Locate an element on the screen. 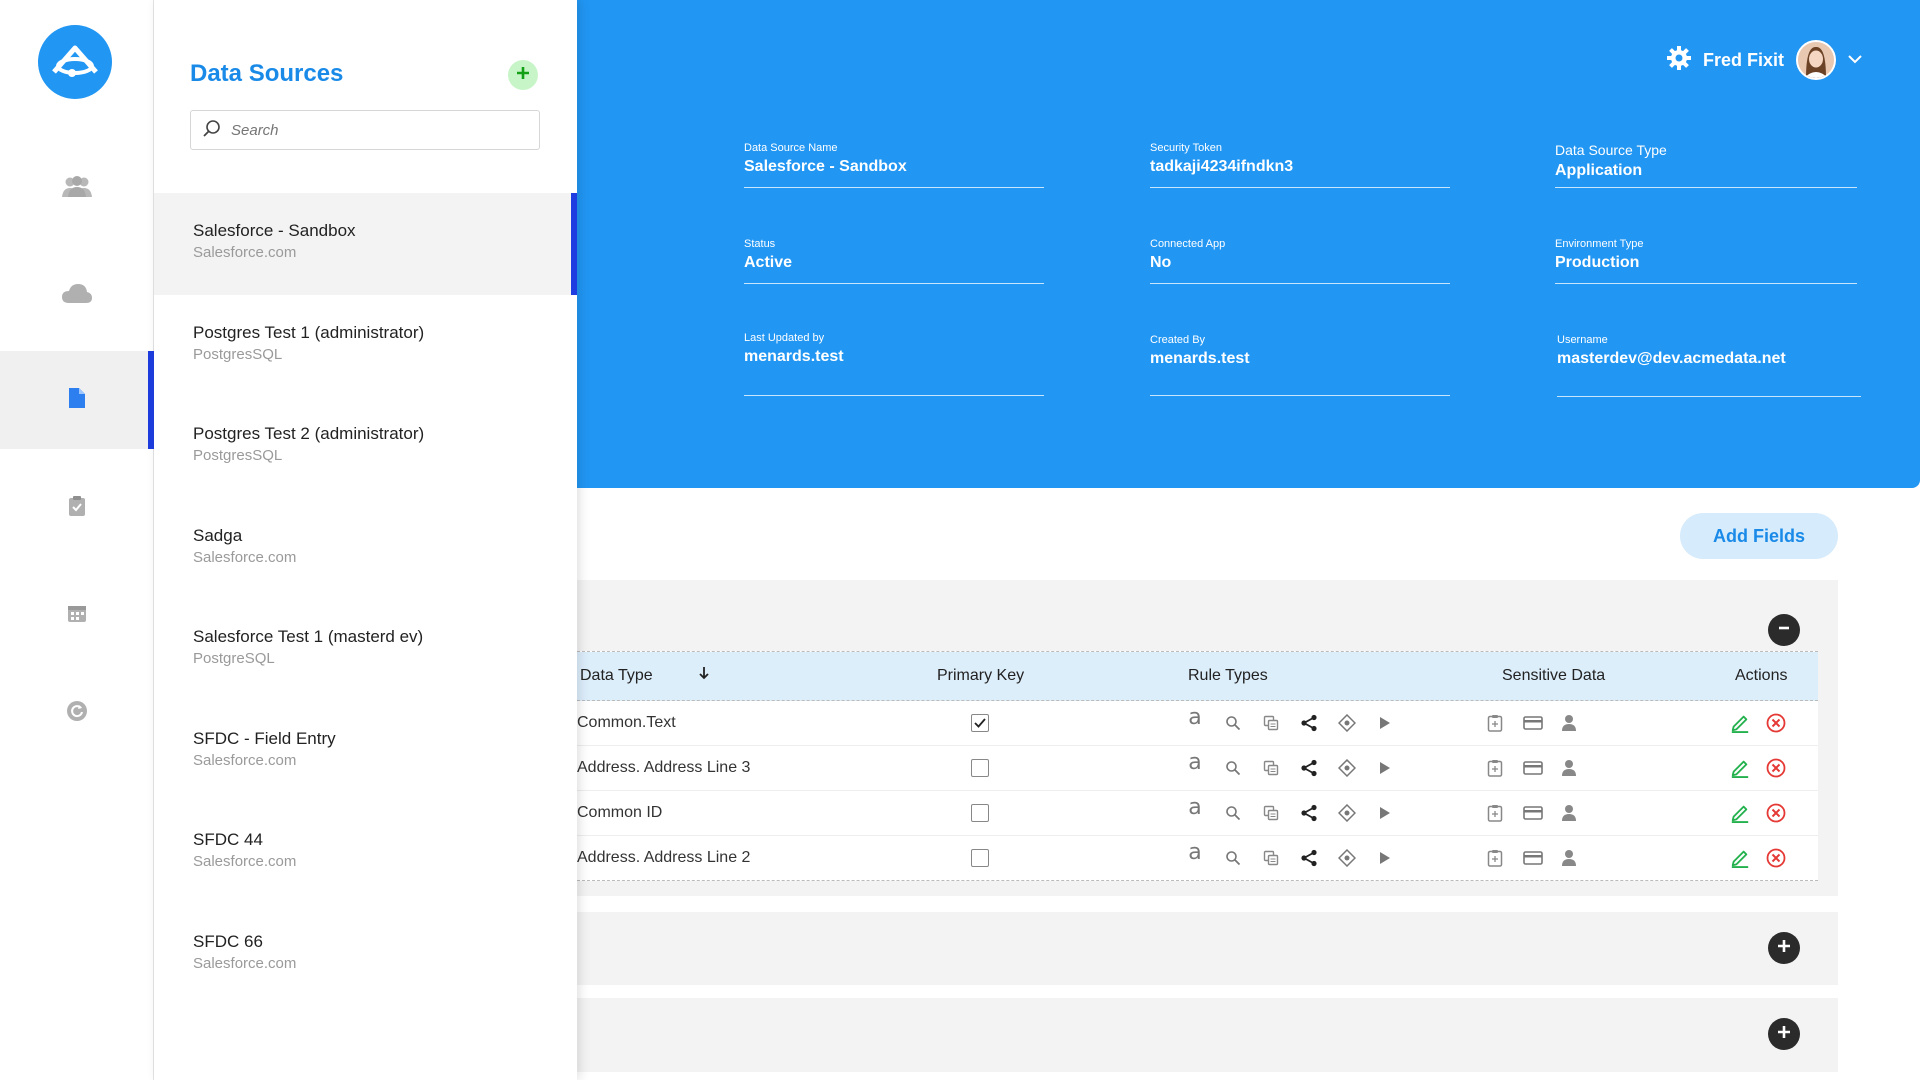  avatar is located at coordinates (1816, 60).